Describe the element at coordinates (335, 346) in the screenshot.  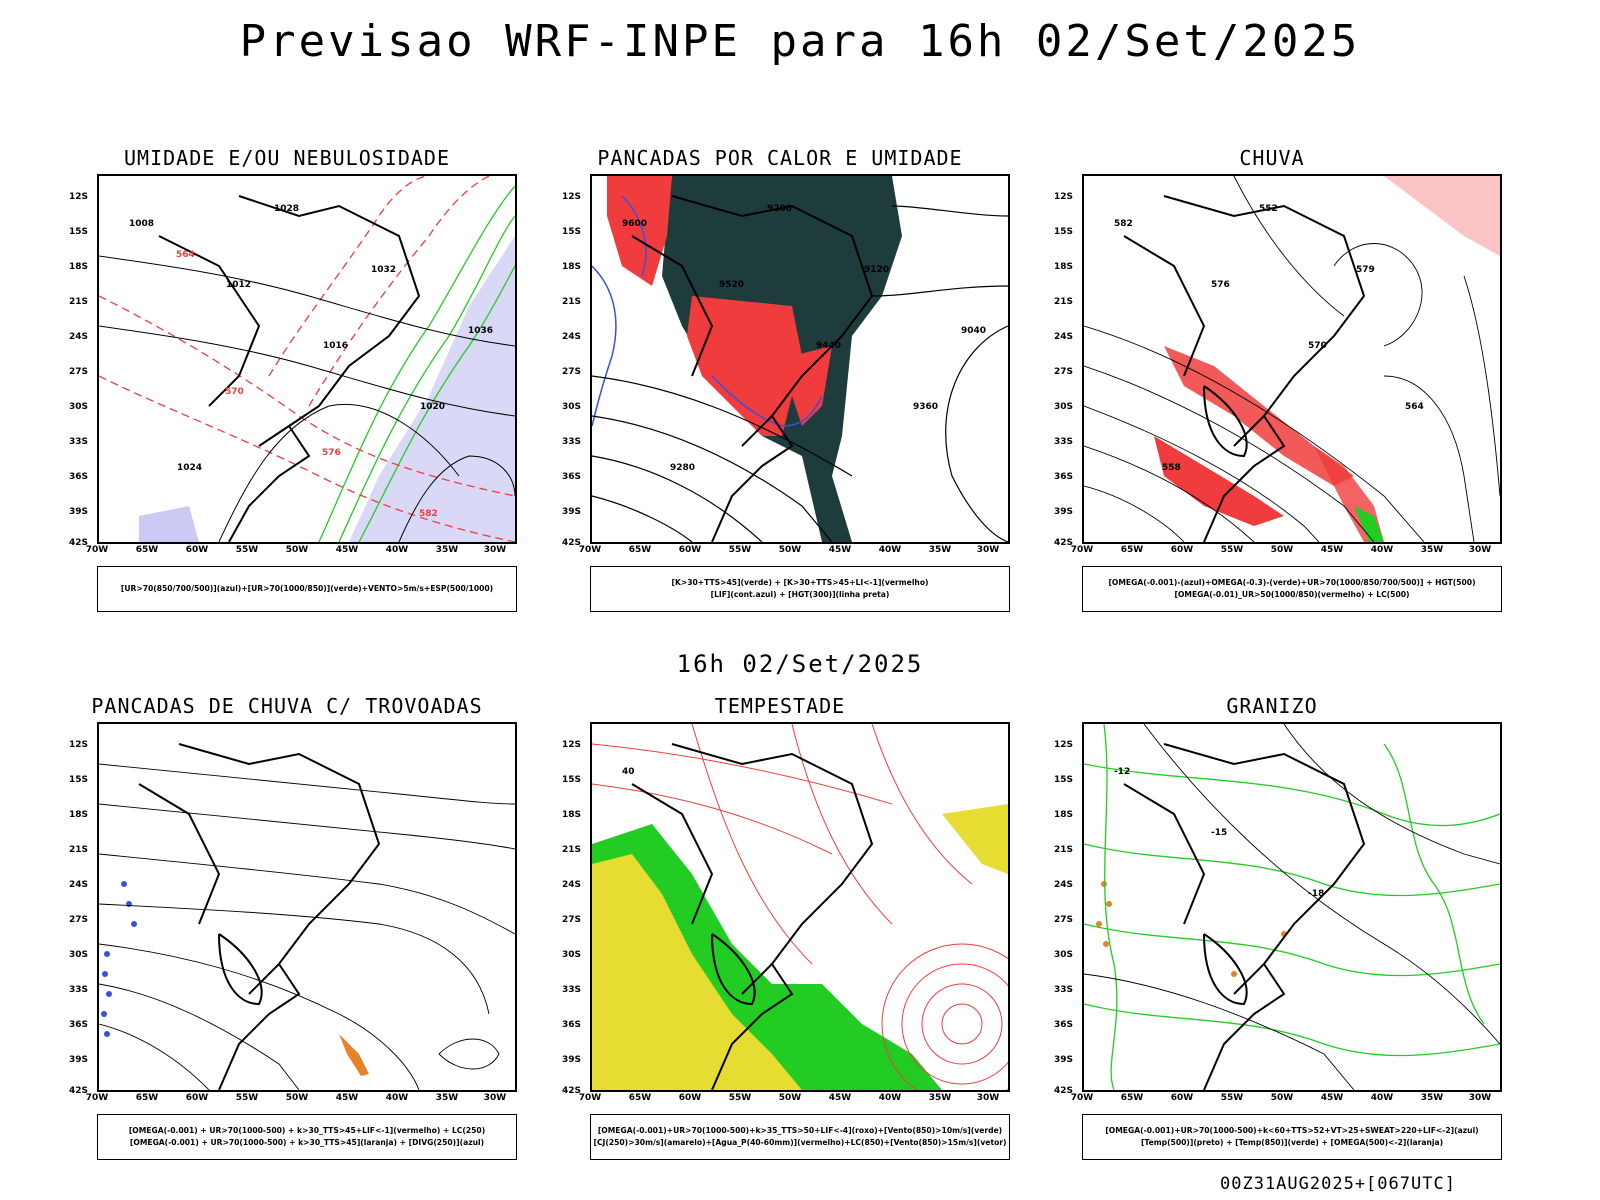
I see `contour-label: 1016` at that location.